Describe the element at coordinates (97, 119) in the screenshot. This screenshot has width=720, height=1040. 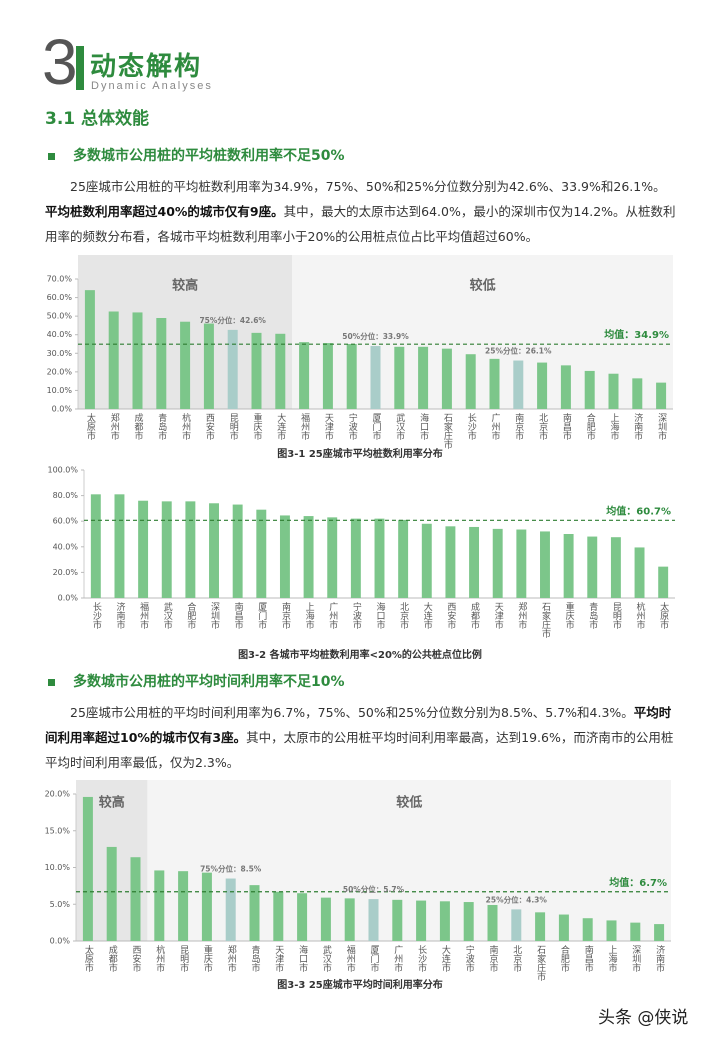
I see `section-title: 3.1 总体效能` at that location.